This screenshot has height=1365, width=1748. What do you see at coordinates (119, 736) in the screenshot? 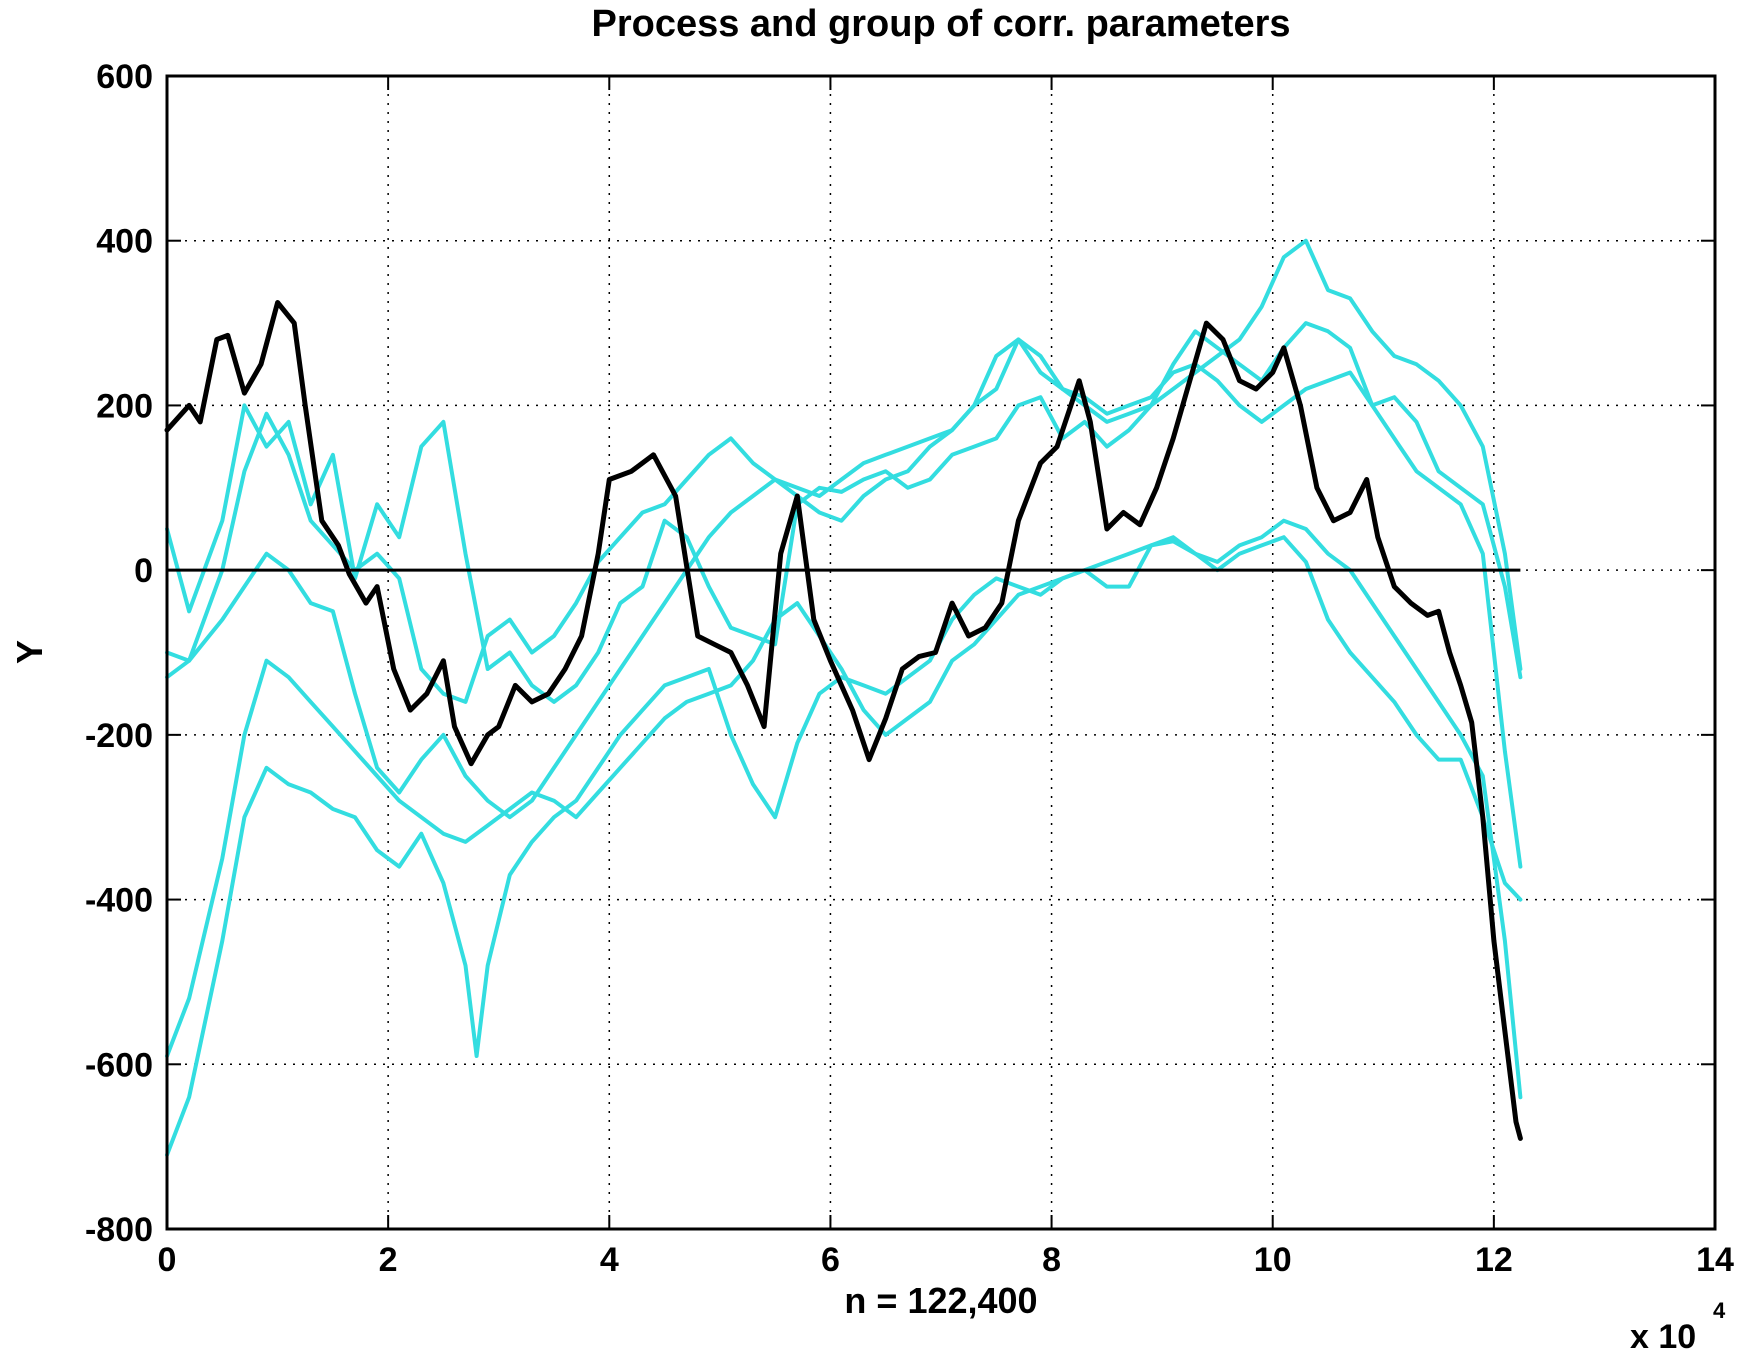
I see `y-tick-label: -200` at bounding box center [119, 736].